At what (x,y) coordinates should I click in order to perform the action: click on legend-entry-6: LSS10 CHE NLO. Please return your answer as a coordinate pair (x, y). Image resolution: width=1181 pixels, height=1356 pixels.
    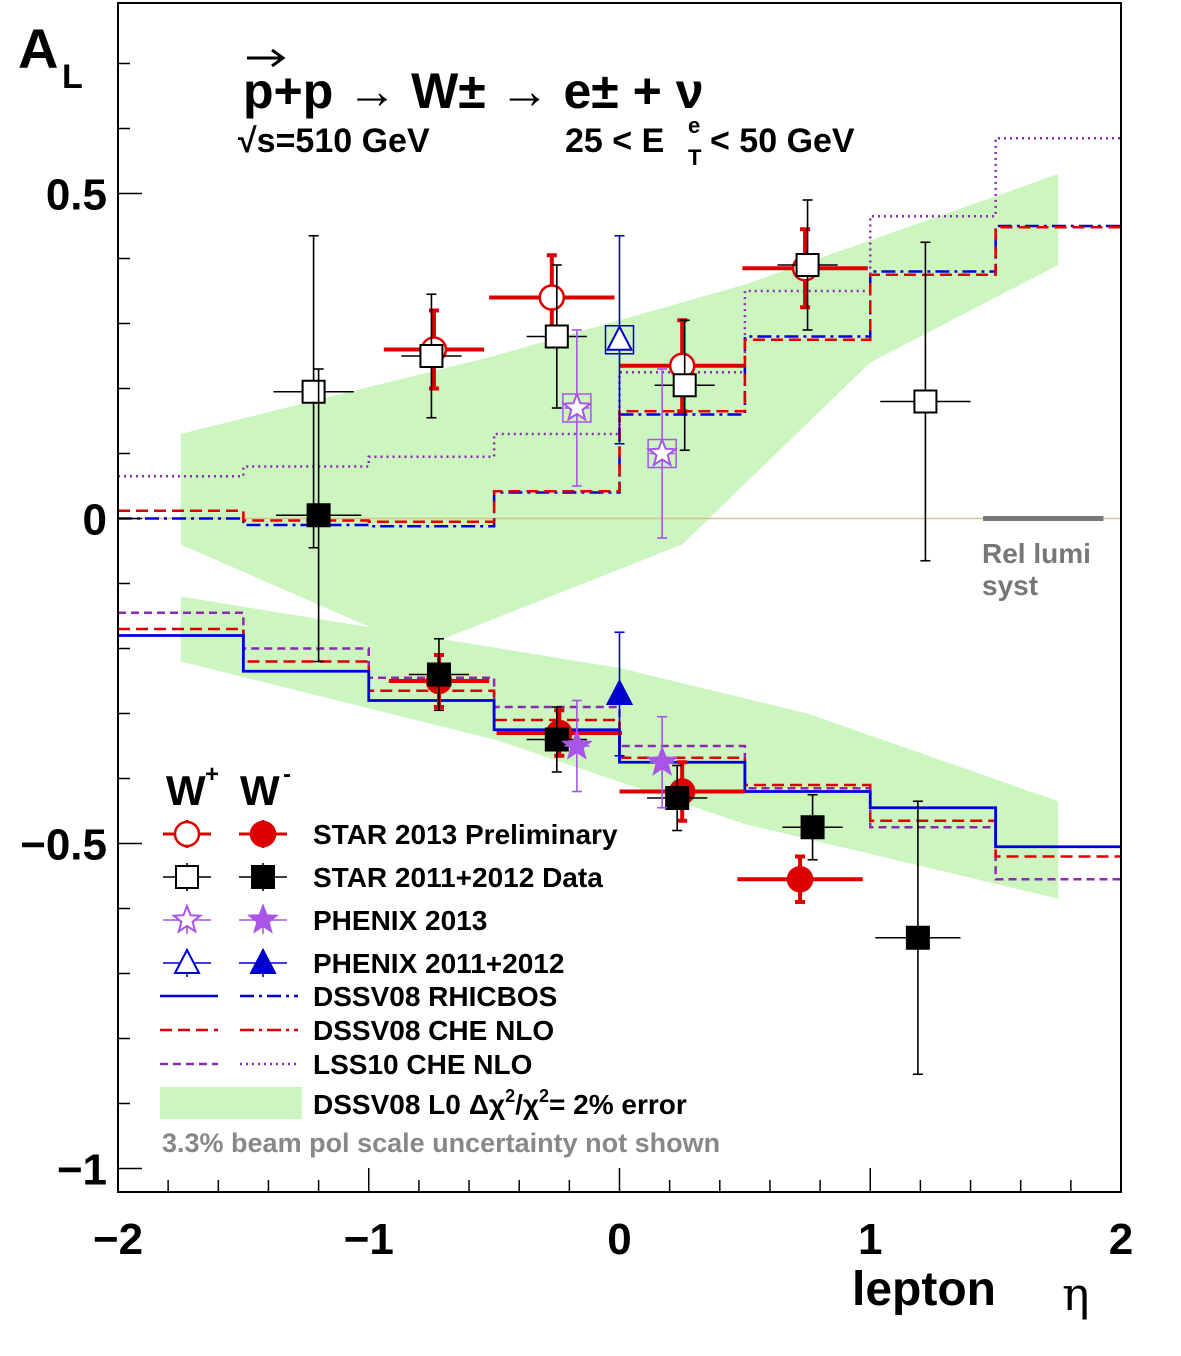
    Looking at the image, I should click on (346, 1064).